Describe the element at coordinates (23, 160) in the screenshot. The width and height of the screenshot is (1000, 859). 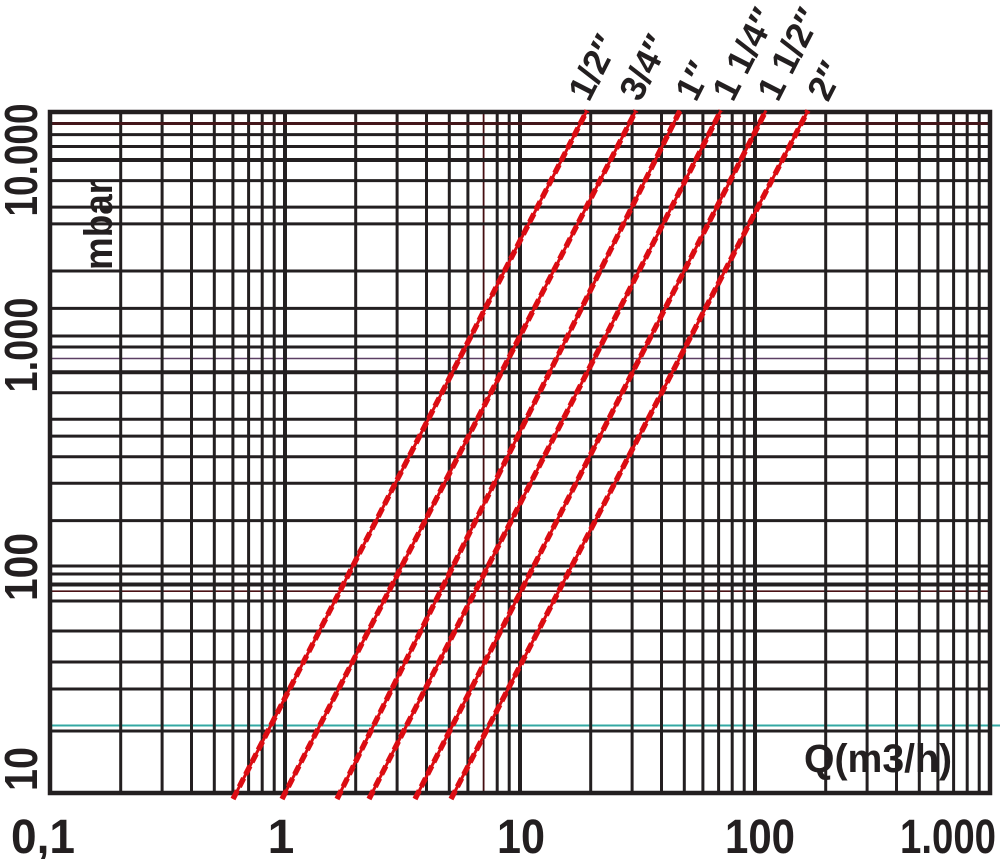
I see `svg-text: 10.000` at that location.